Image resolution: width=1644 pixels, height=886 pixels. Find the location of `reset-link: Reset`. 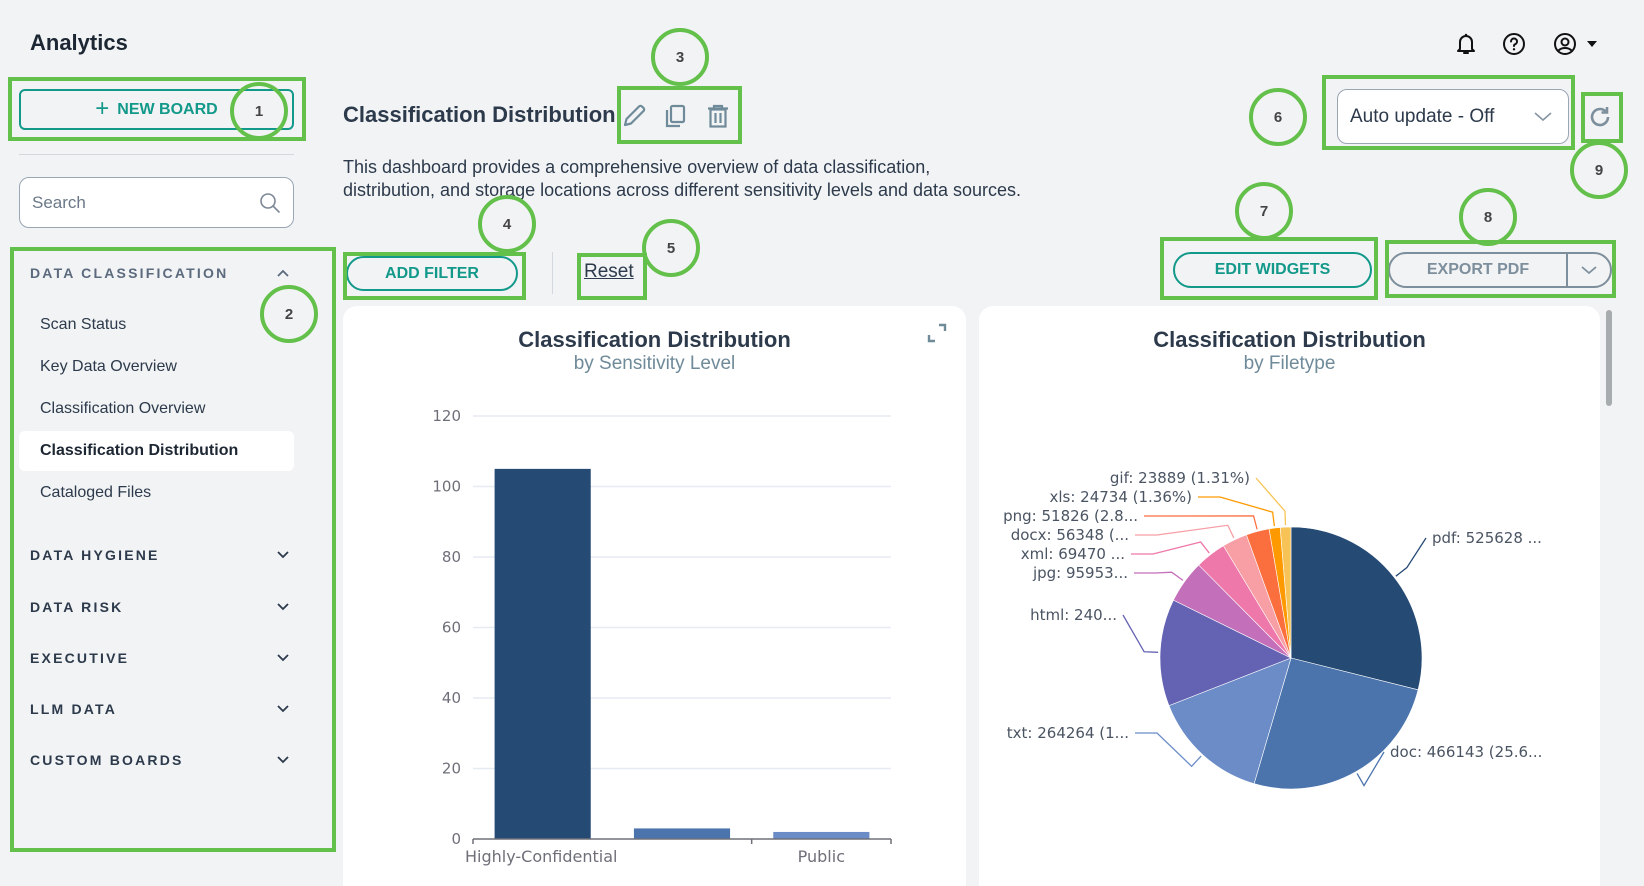

reset-link: Reset is located at coordinates (609, 271).